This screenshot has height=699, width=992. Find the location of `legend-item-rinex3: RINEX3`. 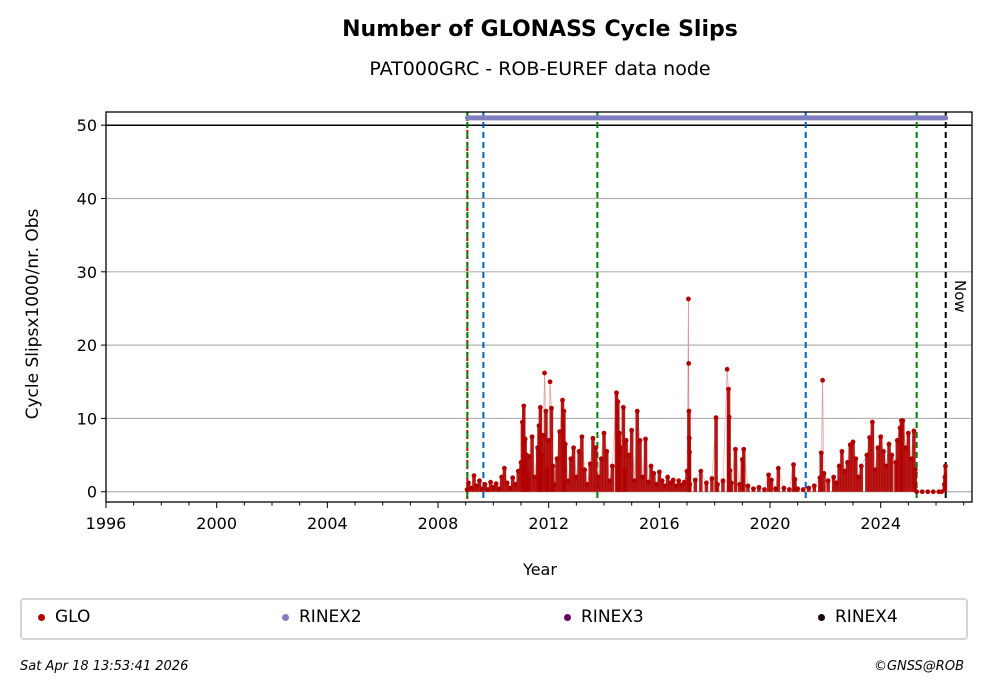

legend-item-rinex3: RINEX3 is located at coordinates (604, 617).